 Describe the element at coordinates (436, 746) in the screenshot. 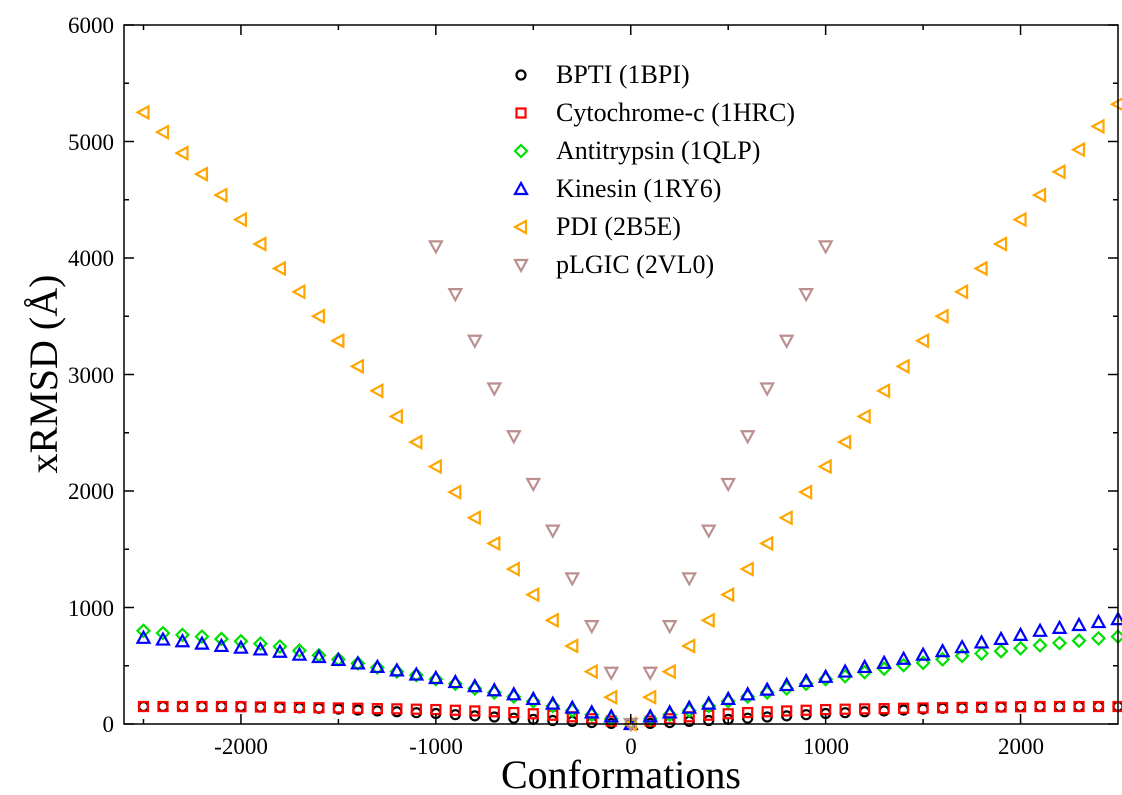

I see `x-tick-label: -1000` at that location.